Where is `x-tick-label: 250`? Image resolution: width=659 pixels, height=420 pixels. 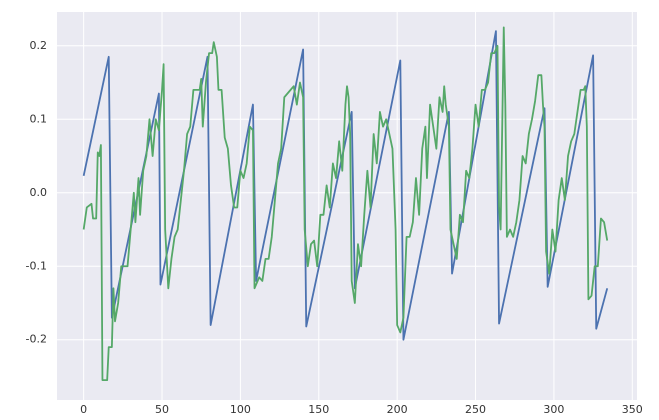 x-tick-label: 250 is located at coordinates (475, 409).